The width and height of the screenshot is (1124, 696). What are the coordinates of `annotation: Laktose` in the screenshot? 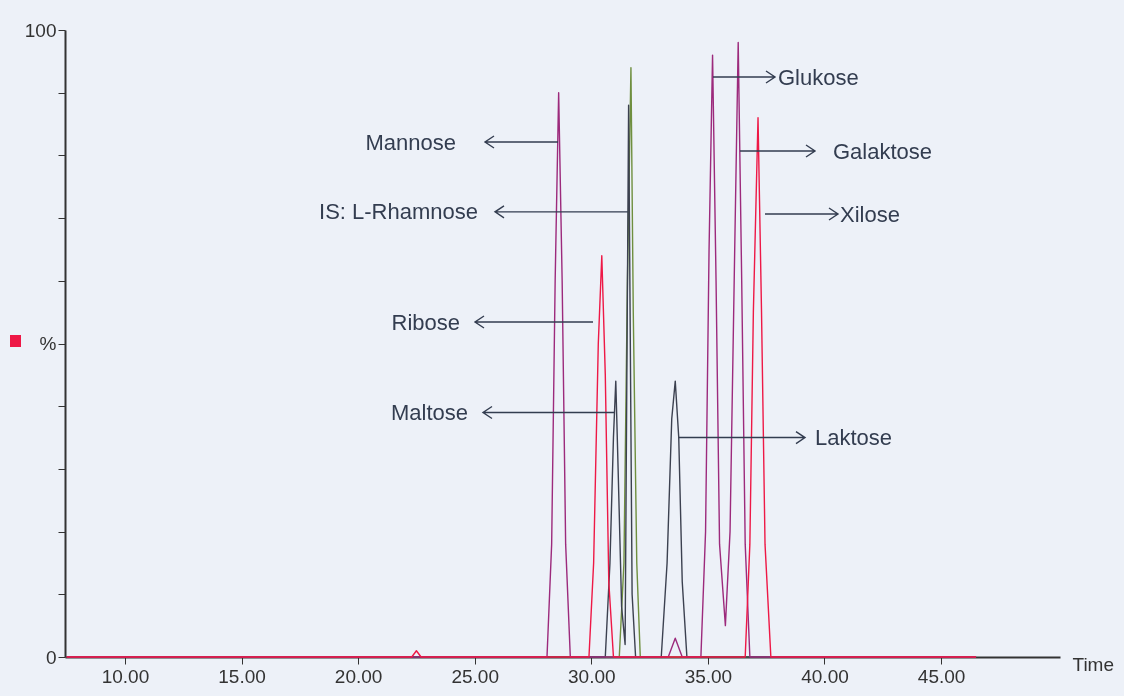 It's located at (854, 438).